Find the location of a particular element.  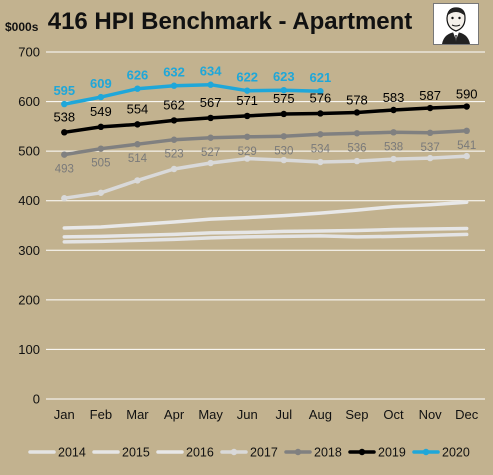

legend-marker-2017 is located at coordinates (234, 452).